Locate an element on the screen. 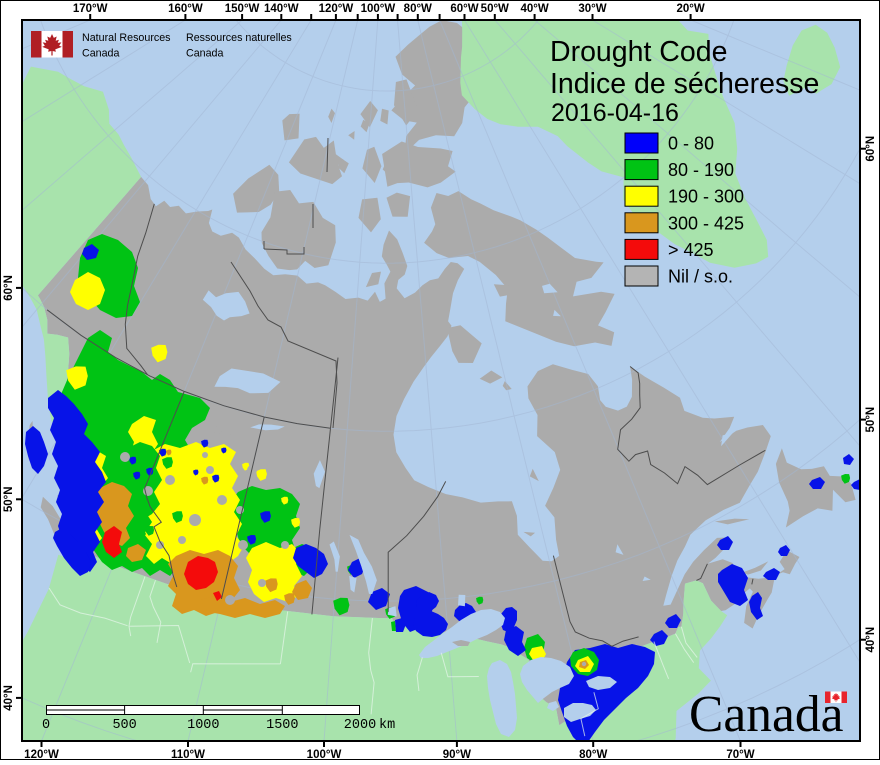 This screenshot has width=880, height=765. svg-text: 150°W is located at coordinates (242, 9).